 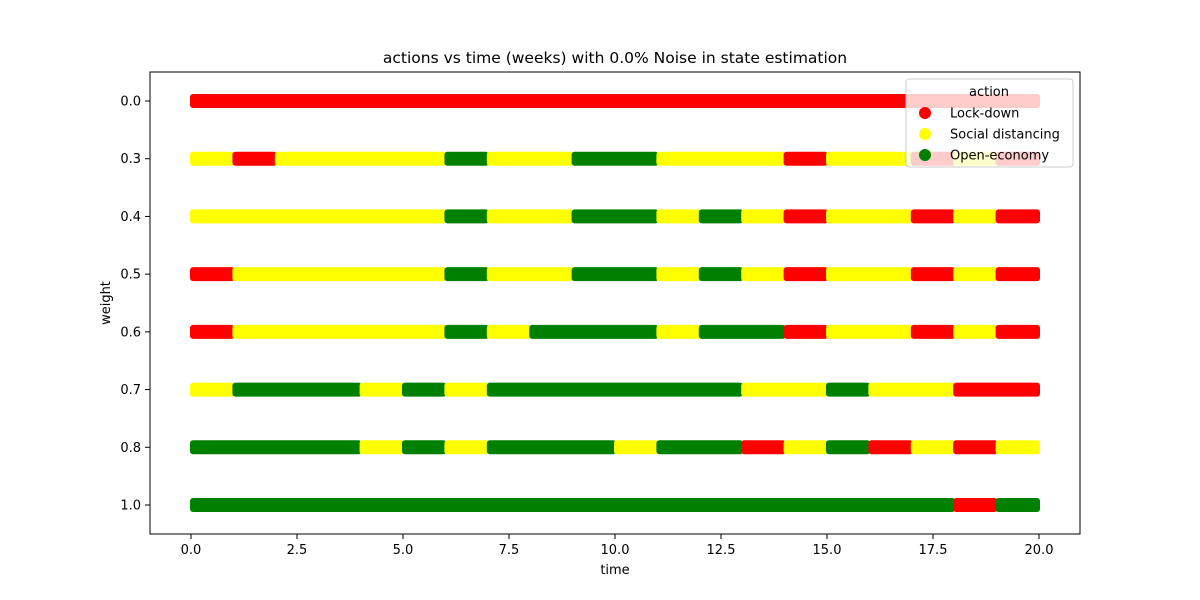 I want to click on y-tick-label: 0.4, so click(x=130, y=217).